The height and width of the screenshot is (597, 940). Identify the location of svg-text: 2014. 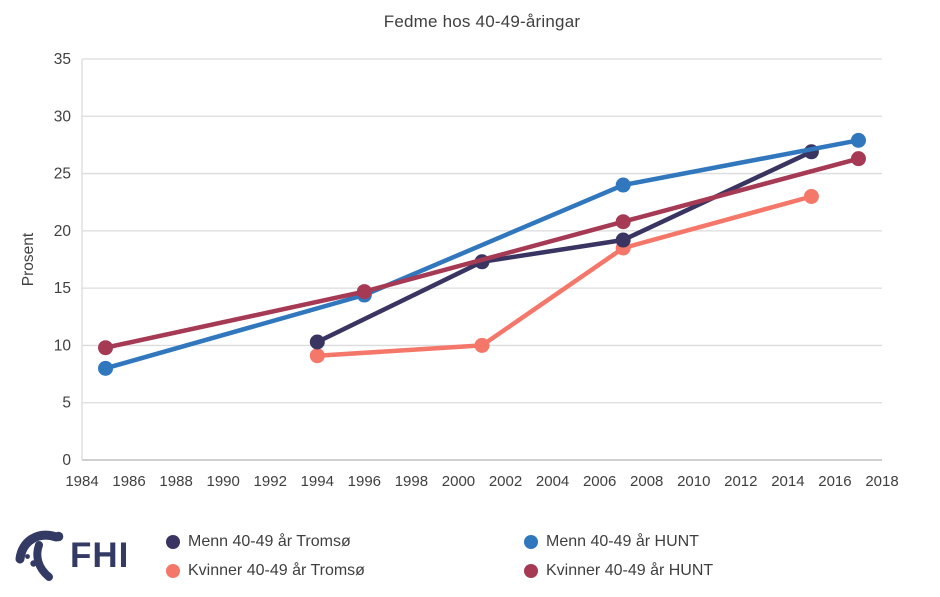
(787, 481).